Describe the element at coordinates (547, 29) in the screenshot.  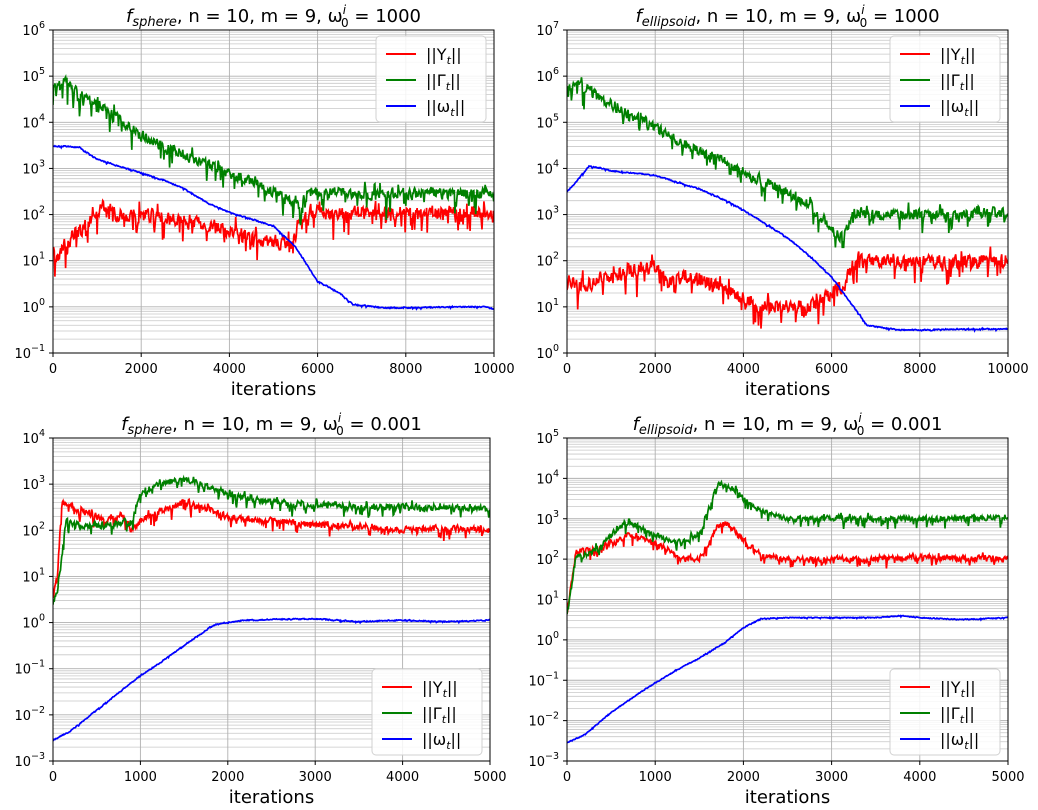
I see `y-tick-label: 10⁷` at that location.